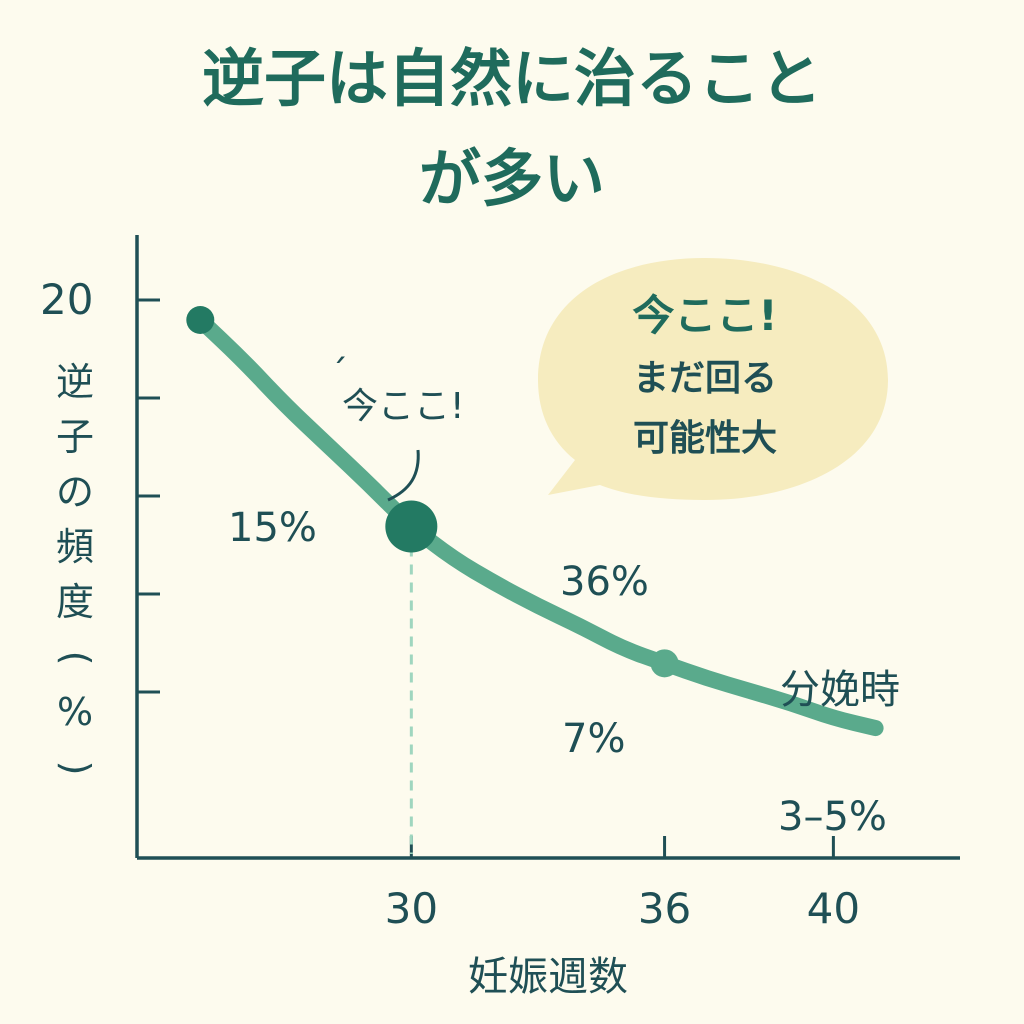  What do you see at coordinates (76, 768) in the screenshot?
I see `y-axis-label-char: )` at bounding box center [76, 768].